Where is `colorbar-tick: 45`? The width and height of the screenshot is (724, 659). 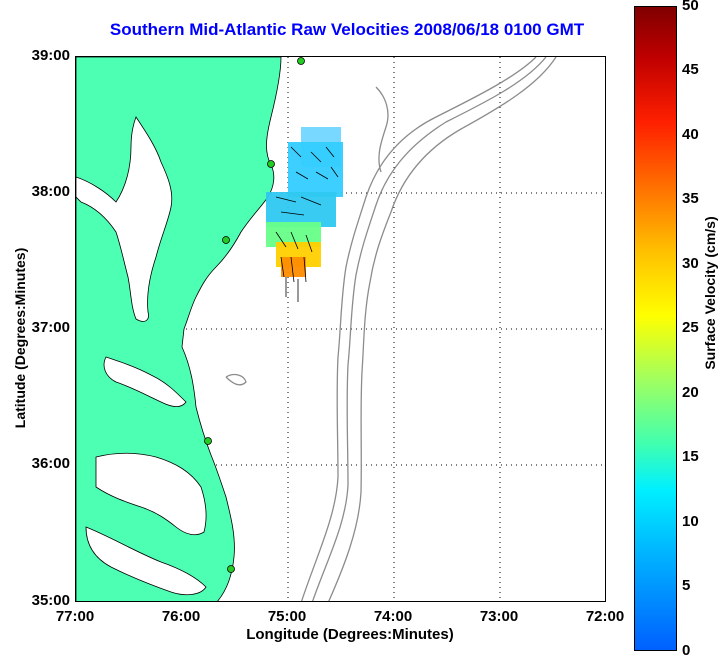
colorbar-tick: 45 is located at coordinates (690, 69).